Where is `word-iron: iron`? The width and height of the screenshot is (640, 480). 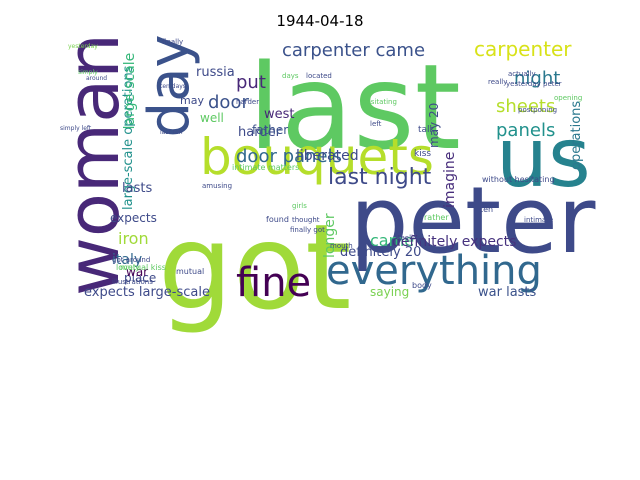
word-iron: iron is located at coordinates (133, 238).